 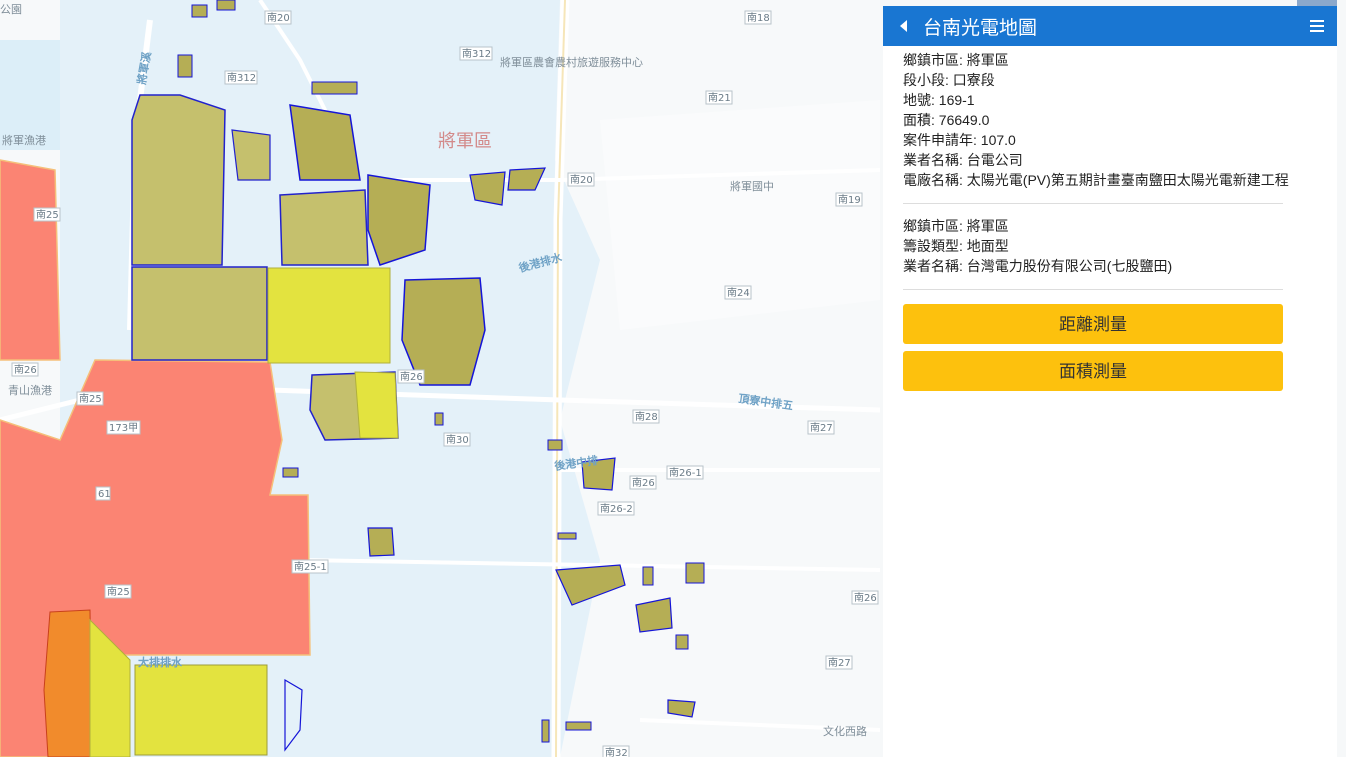 What do you see at coordinates (24, 140) in the screenshot?
I see `place-label-jiangjun-port: 將軍漁港` at bounding box center [24, 140].